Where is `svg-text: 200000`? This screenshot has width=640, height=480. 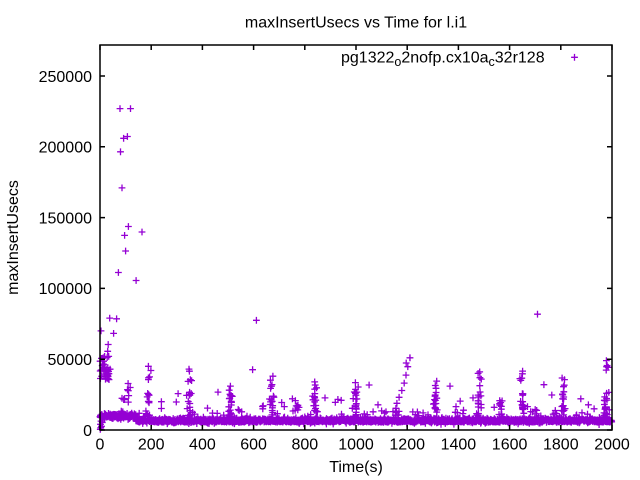
svg-text: 200000 is located at coordinates (65, 148).